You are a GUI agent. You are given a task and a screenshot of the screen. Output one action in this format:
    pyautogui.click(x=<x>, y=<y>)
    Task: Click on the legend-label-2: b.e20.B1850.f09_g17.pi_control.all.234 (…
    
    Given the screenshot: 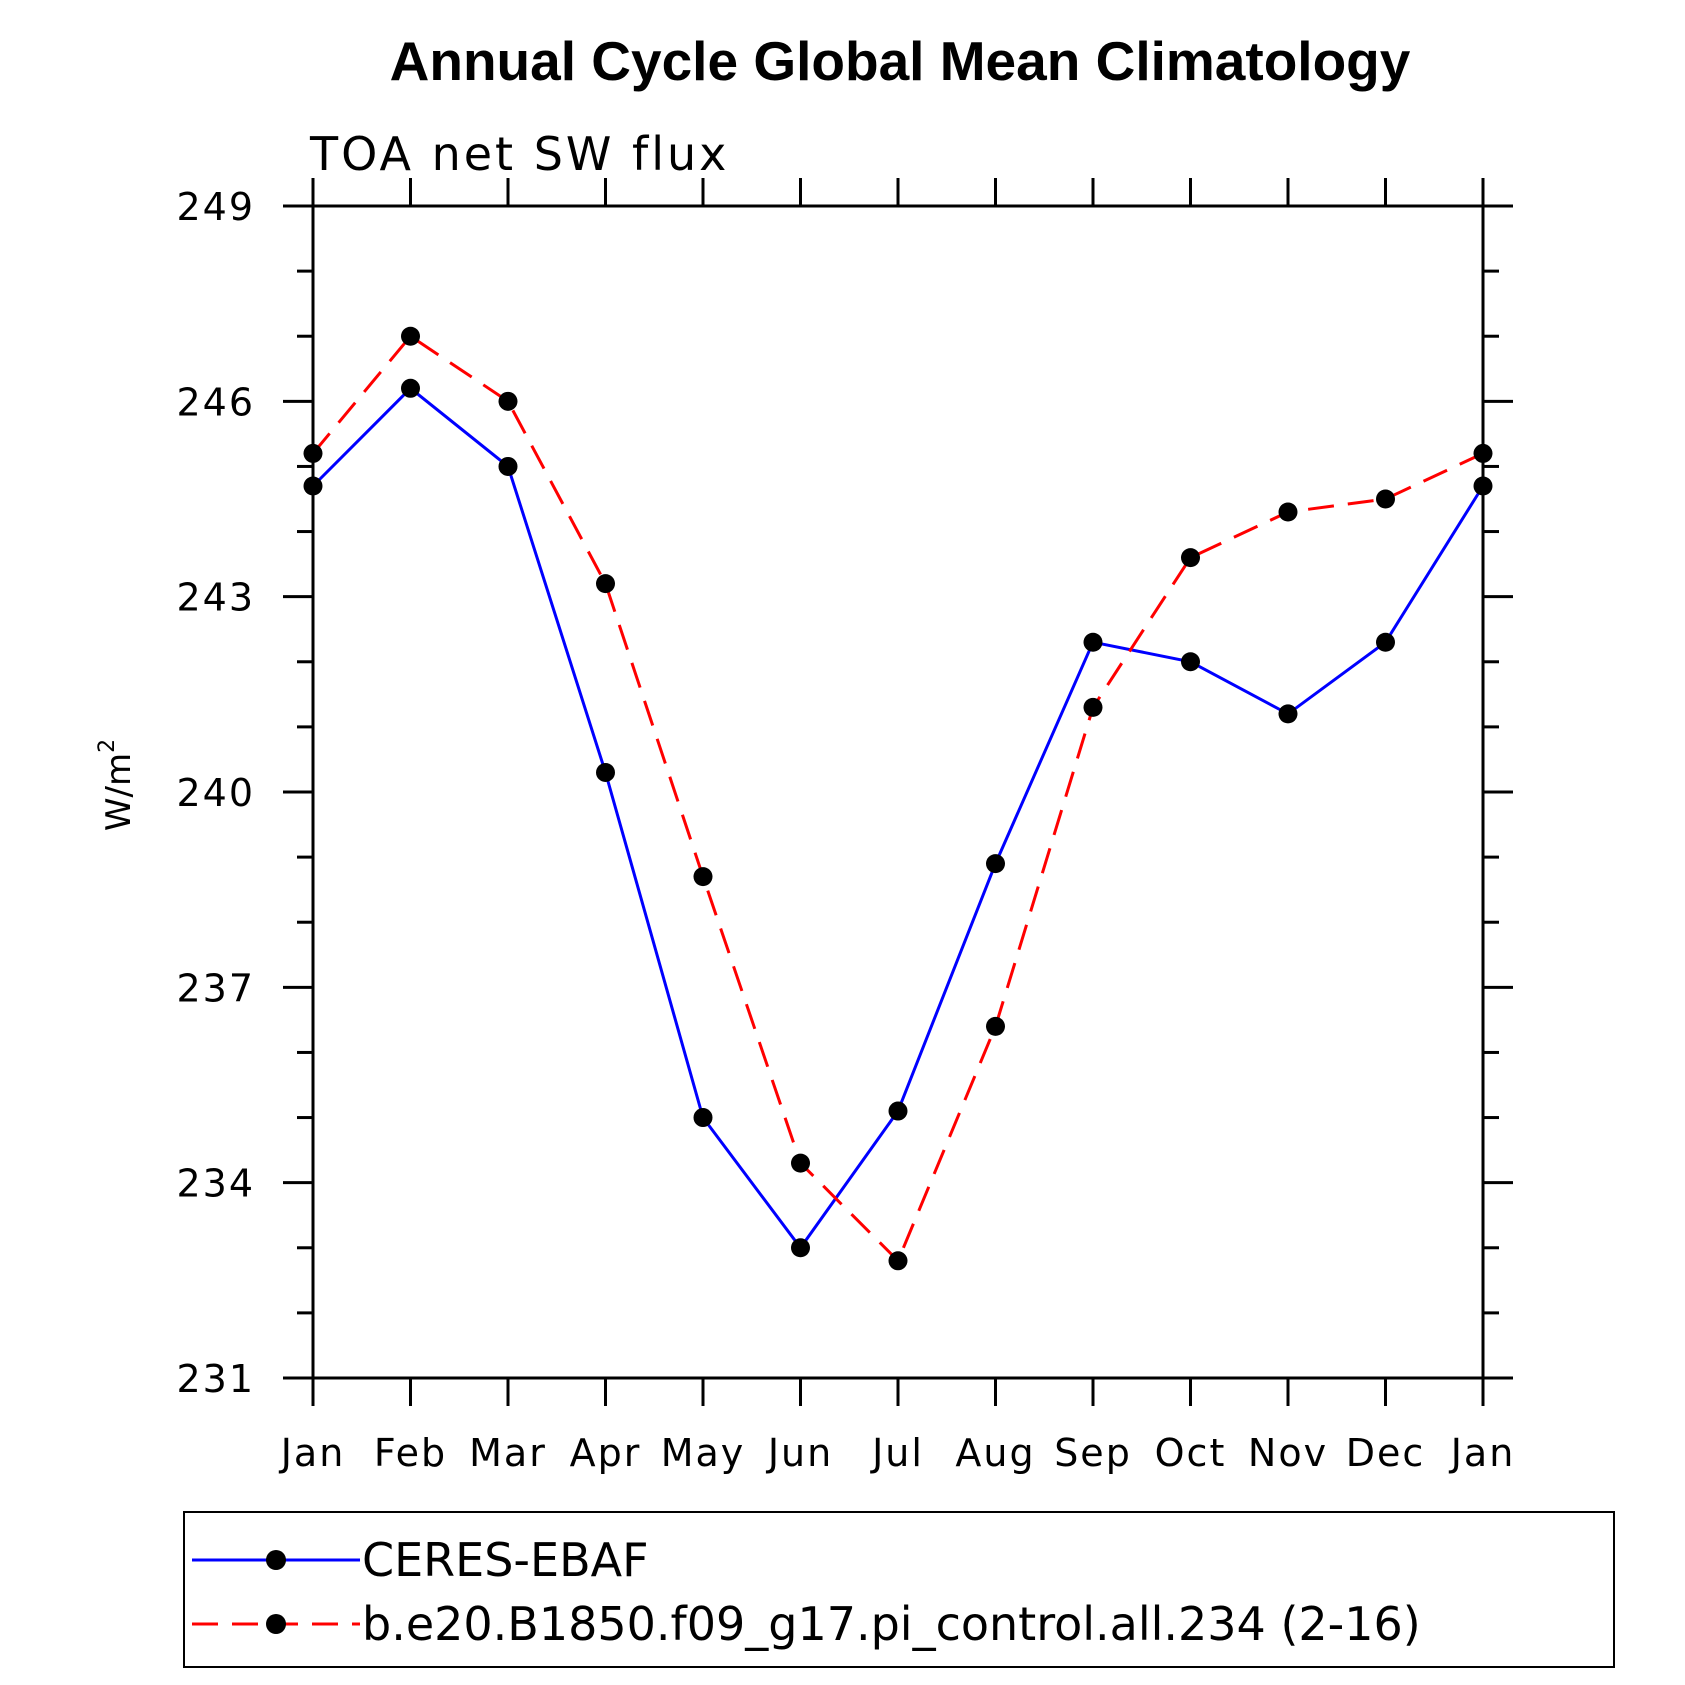 What is the action you would take?
    pyautogui.click(x=891, y=1624)
    